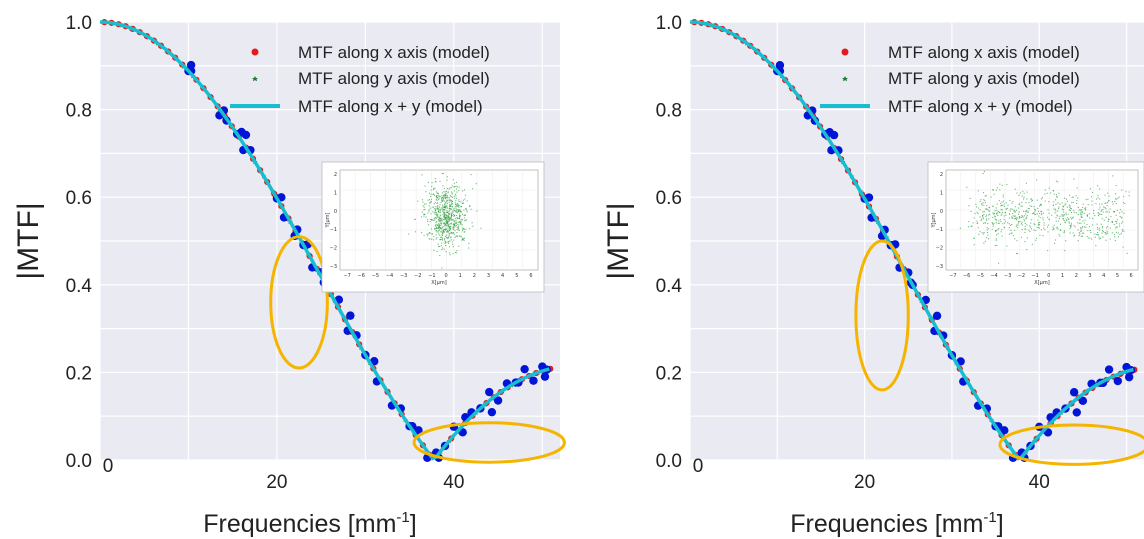 This screenshot has width=1144, height=539. What do you see at coordinates (669, 461) in the screenshot?
I see `y-tick-label: 0.0` at bounding box center [669, 461].